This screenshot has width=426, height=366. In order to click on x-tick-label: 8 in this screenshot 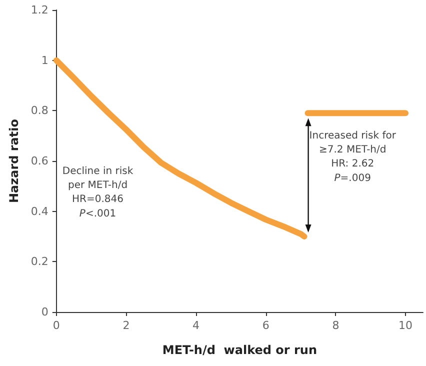, I will do `click(336, 325)`.